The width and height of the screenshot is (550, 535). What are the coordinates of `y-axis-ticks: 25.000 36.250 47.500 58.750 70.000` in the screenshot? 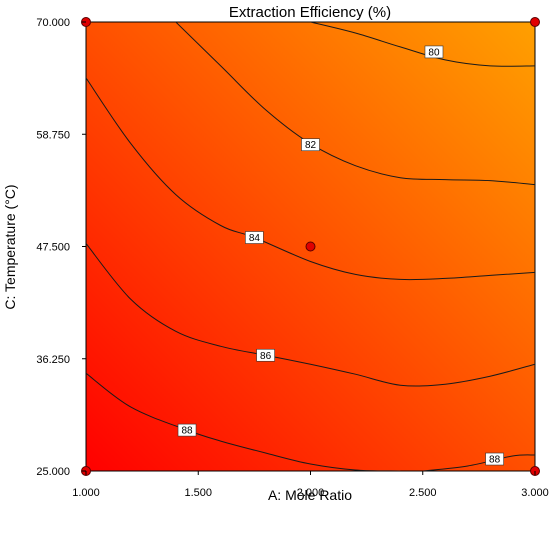 It's located at (61, 247).